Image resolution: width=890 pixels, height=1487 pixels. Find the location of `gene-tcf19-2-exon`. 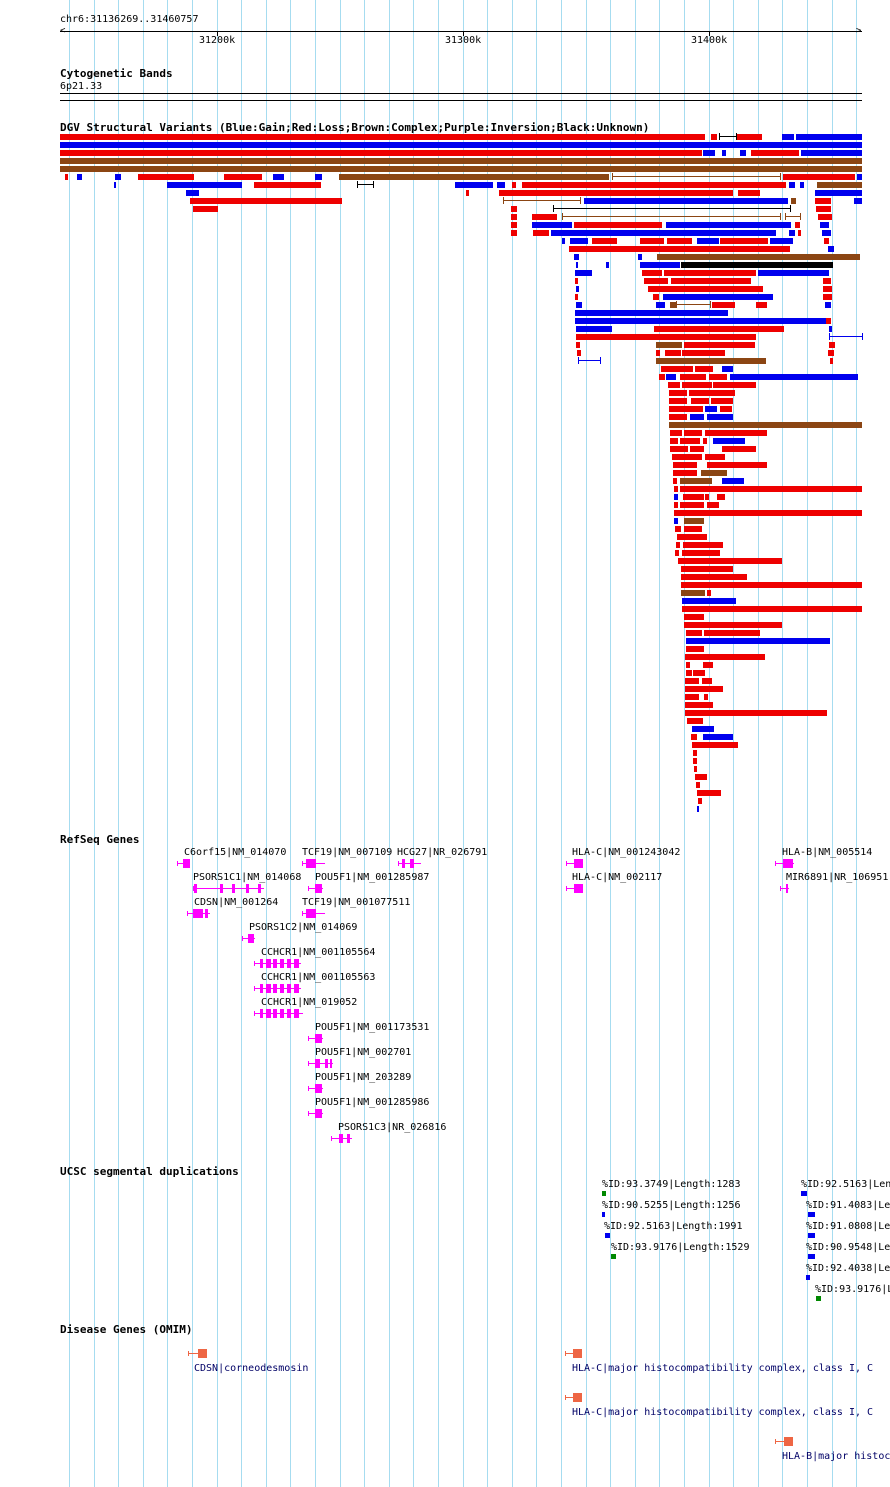

gene-tcf19-2-exon is located at coordinates (311, 913).